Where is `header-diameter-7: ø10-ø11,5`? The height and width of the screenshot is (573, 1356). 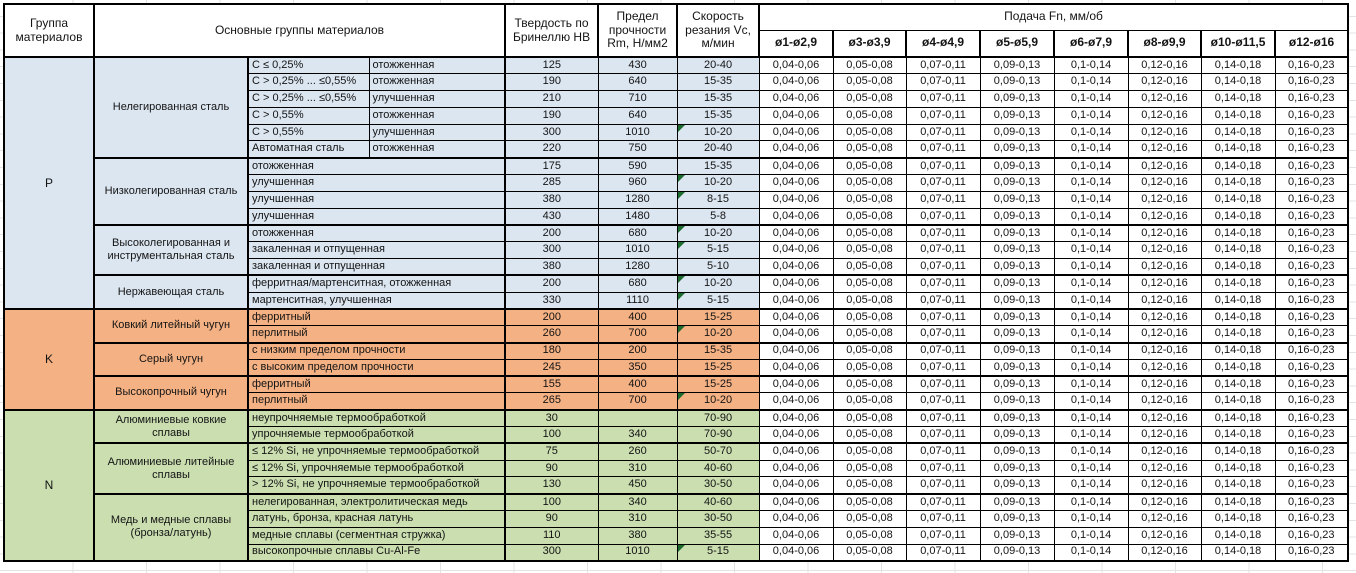 header-diameter-7: ø10-ø11,5 is located at coordinates (1238, 43).